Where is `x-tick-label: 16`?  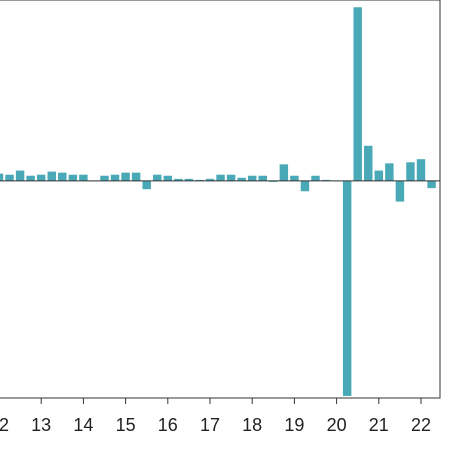 x-tick-label: 16 is located at coordinates (168, 425).